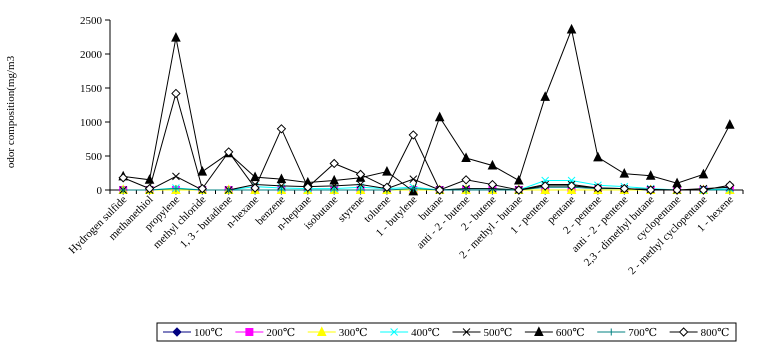 Image resolution: width=782 pixels, height=347 pixels. Describe the element at coordinates (91, 55) in the screenshot. I see `y-tick-label: 2000` at that location.